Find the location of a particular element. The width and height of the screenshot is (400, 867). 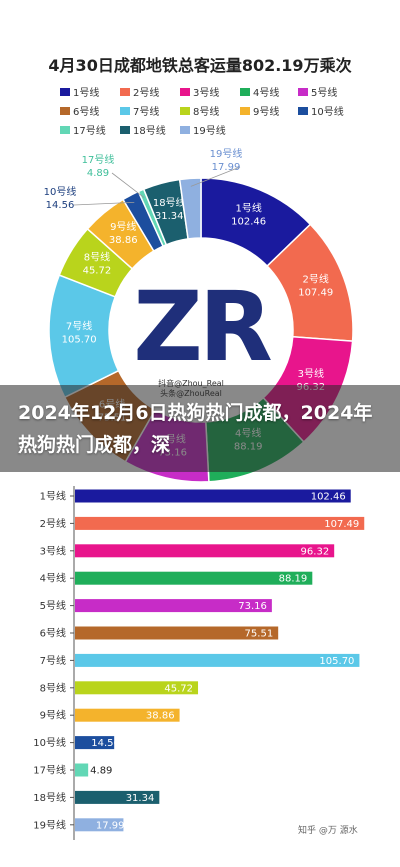

bar-category-label: 17号线 is located at coordinates (49, 770).